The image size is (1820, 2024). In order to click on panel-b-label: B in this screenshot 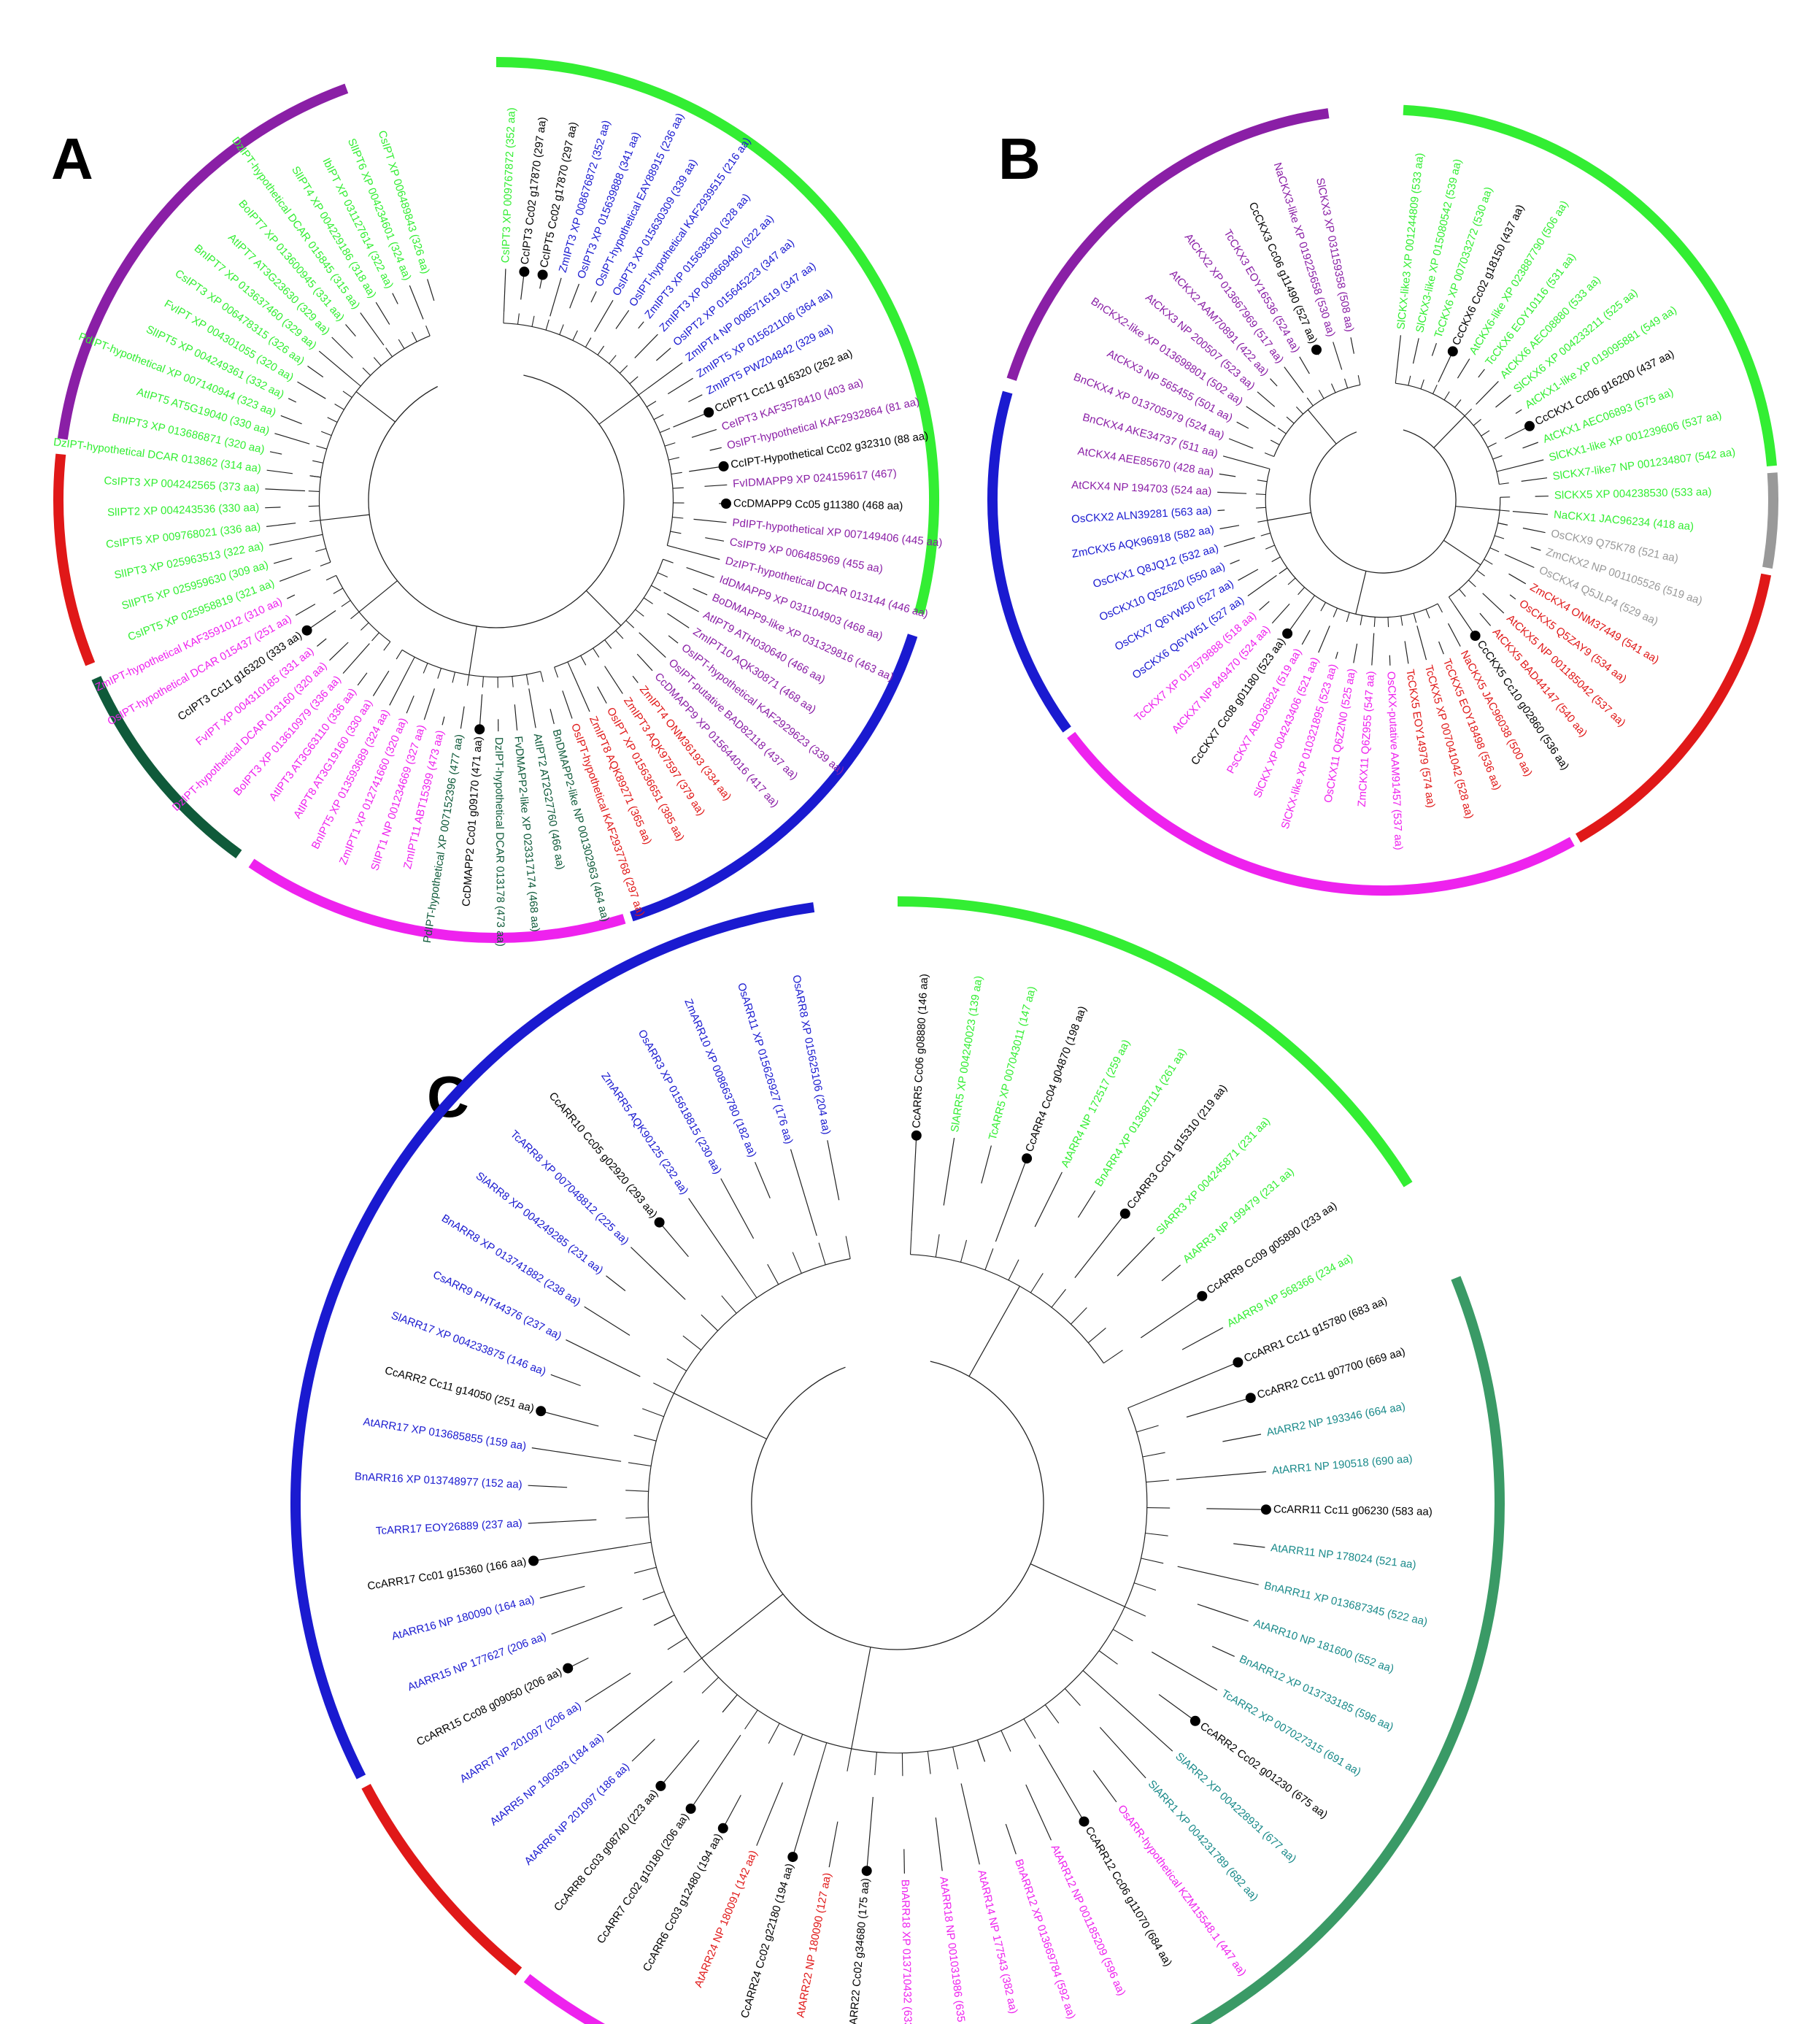, I will do `click(1019, 158)`.